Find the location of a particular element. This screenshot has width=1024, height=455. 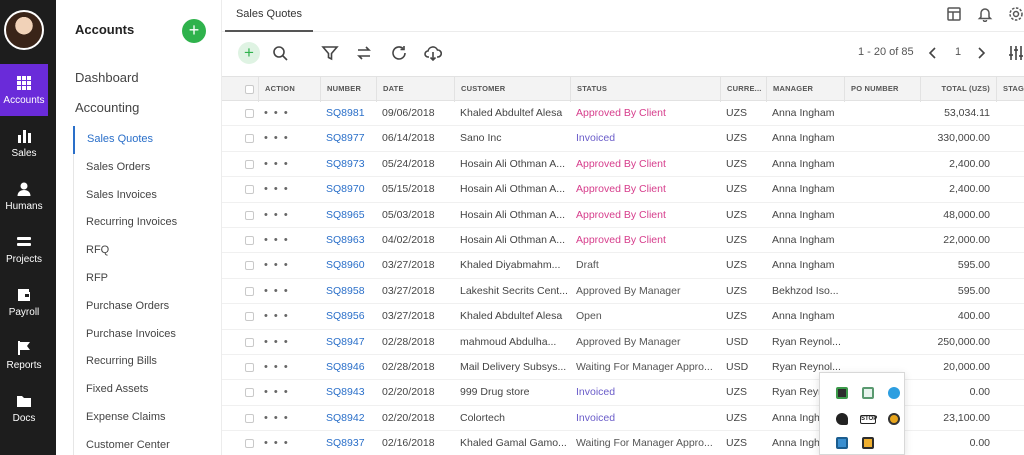

gear-icon is located at coordinates (1016, 14).